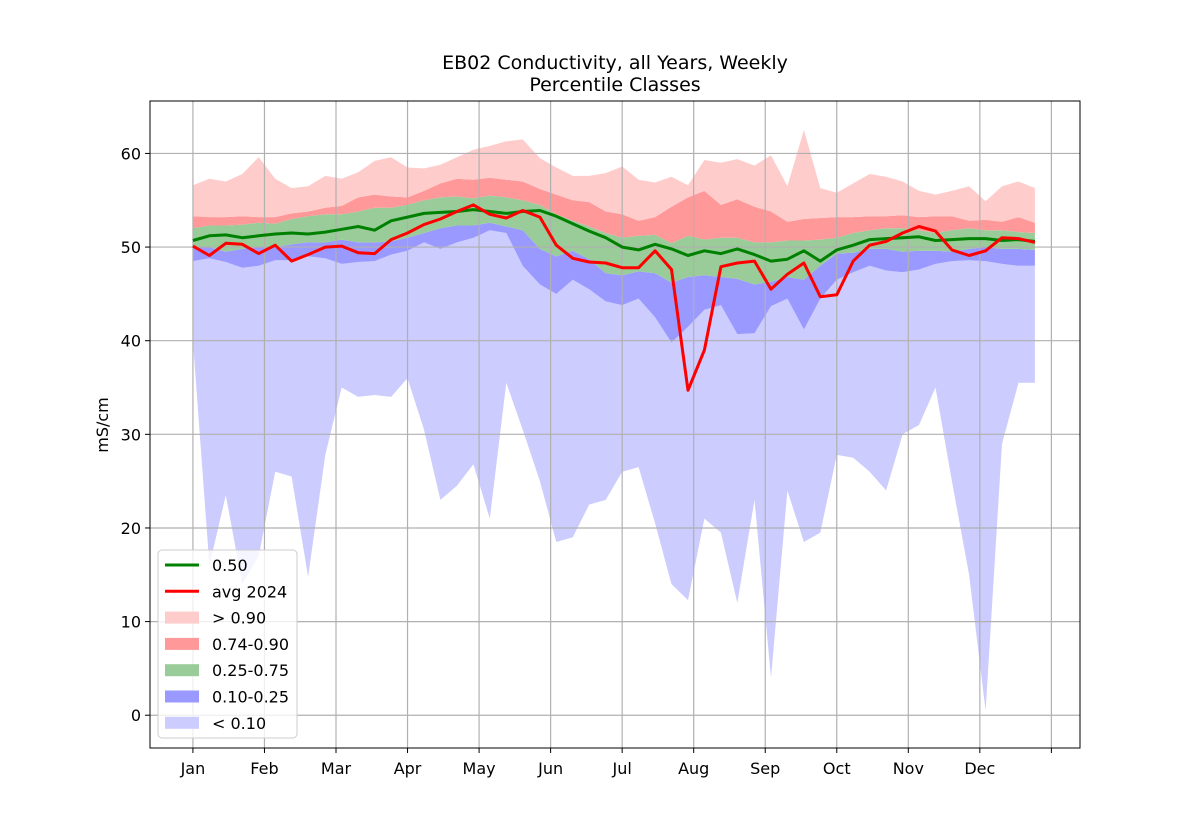 This screenshot has width=1200, height=840. Describe the element at coordinates (182, 617) in the screenshot. I see `legend-swatch-band_gt90` at that location.